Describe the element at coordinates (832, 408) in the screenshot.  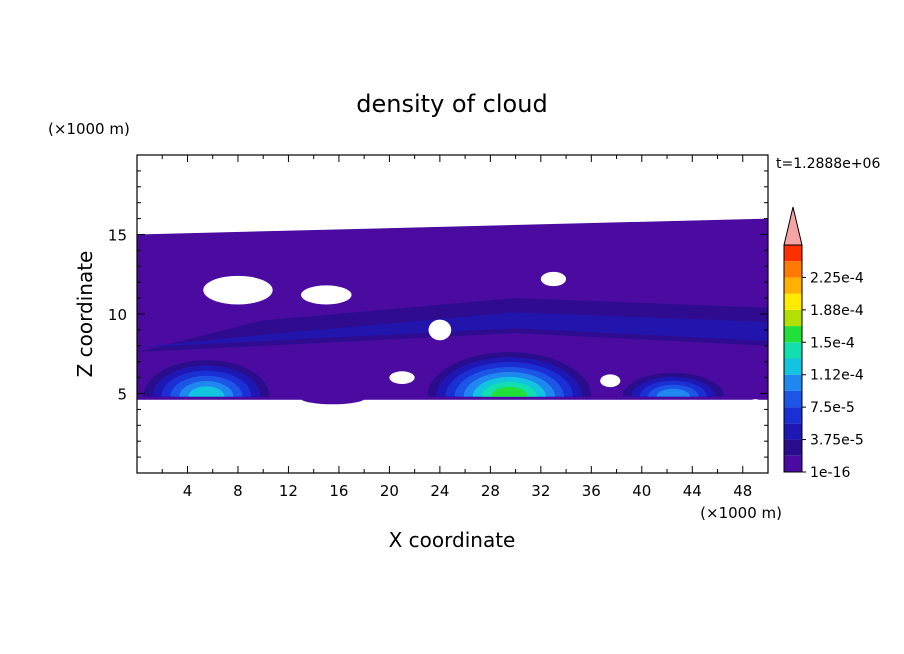
I see `colorbar-label: 7.5e-5` at that location.